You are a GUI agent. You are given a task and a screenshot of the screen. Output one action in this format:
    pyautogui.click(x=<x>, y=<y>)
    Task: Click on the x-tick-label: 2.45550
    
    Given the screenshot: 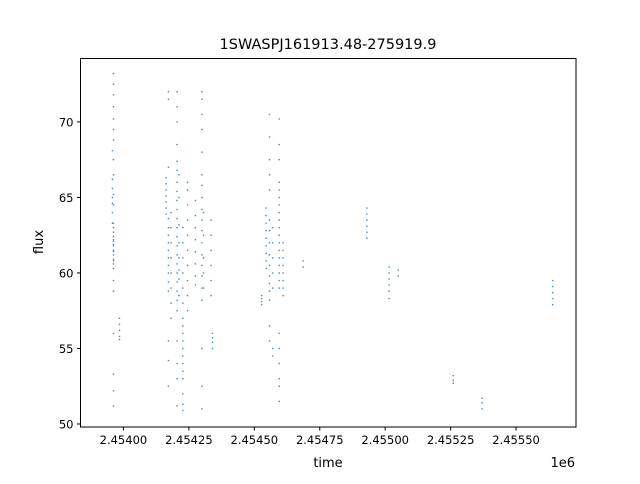 What is the action you would take?
    pyautogui.click(x=516, y=440)
    